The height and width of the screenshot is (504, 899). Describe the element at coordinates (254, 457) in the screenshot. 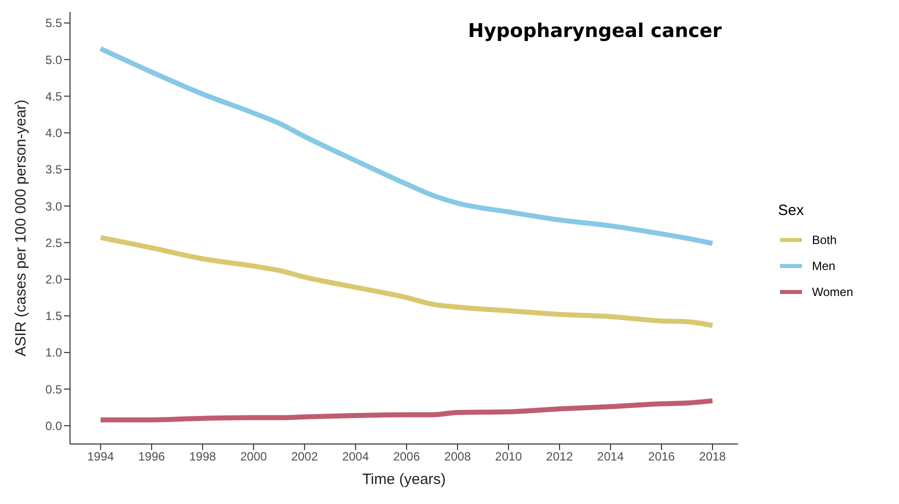

I see `x-tick-label: 2000` at that location.